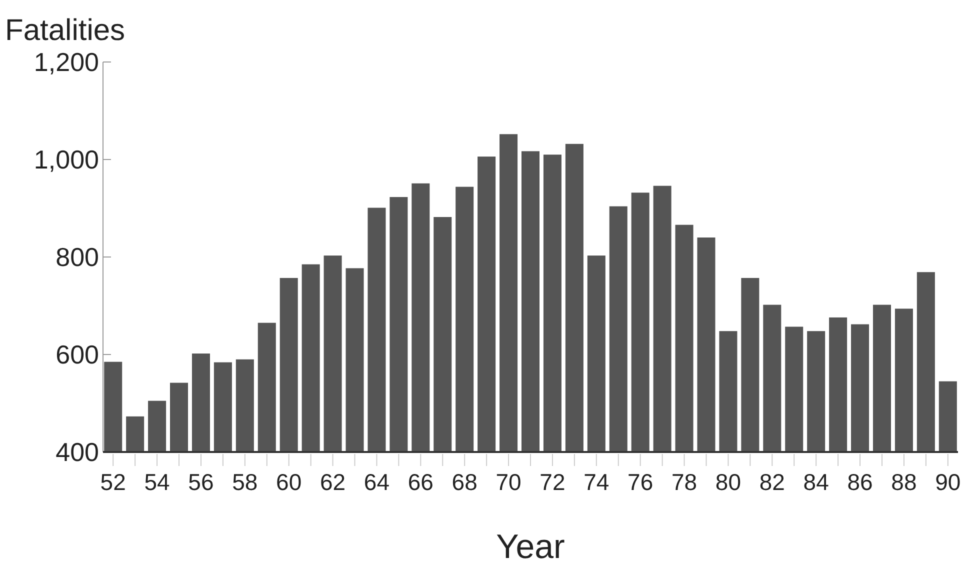  What do you see at coordinates (77, 452) in the screenshot?
I see `y-tick-label: 400` at bounding box center [77, 452].